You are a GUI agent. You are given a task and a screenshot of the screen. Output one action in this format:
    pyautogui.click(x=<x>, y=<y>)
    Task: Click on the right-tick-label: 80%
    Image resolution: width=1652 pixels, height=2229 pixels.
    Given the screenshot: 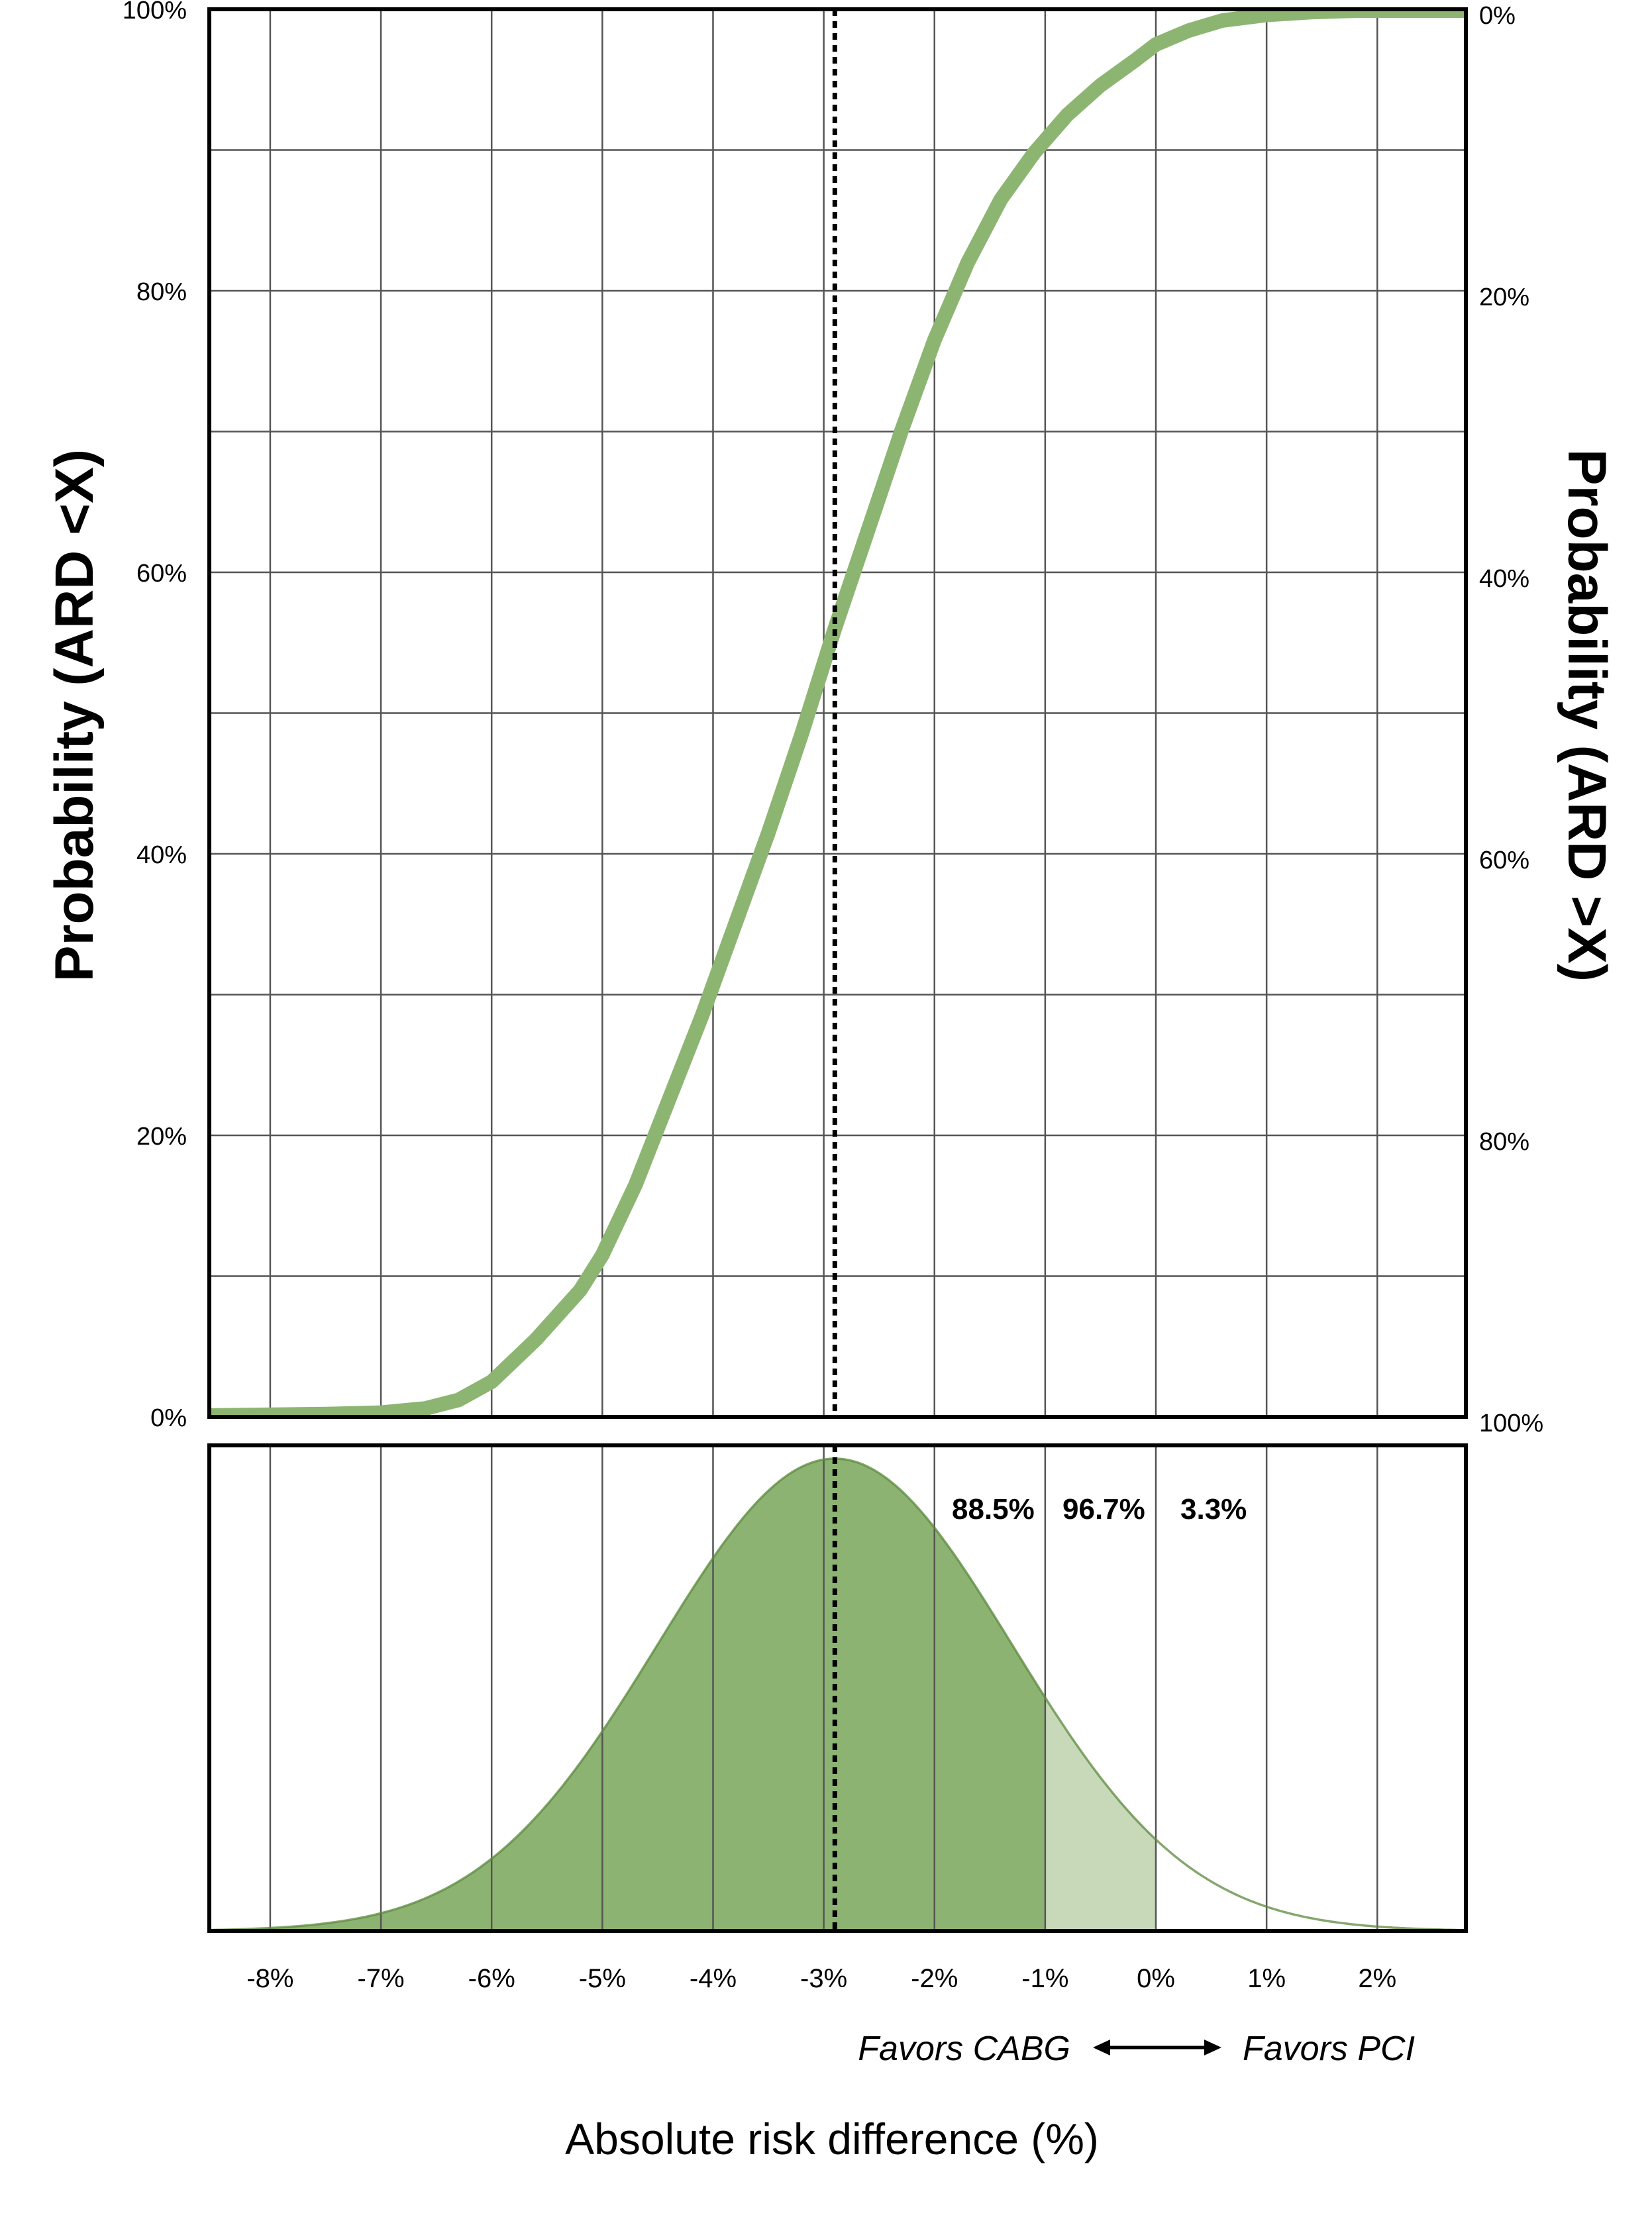 What is the action you would take?
    pyautogui.click(x=1504, y=1142)
    